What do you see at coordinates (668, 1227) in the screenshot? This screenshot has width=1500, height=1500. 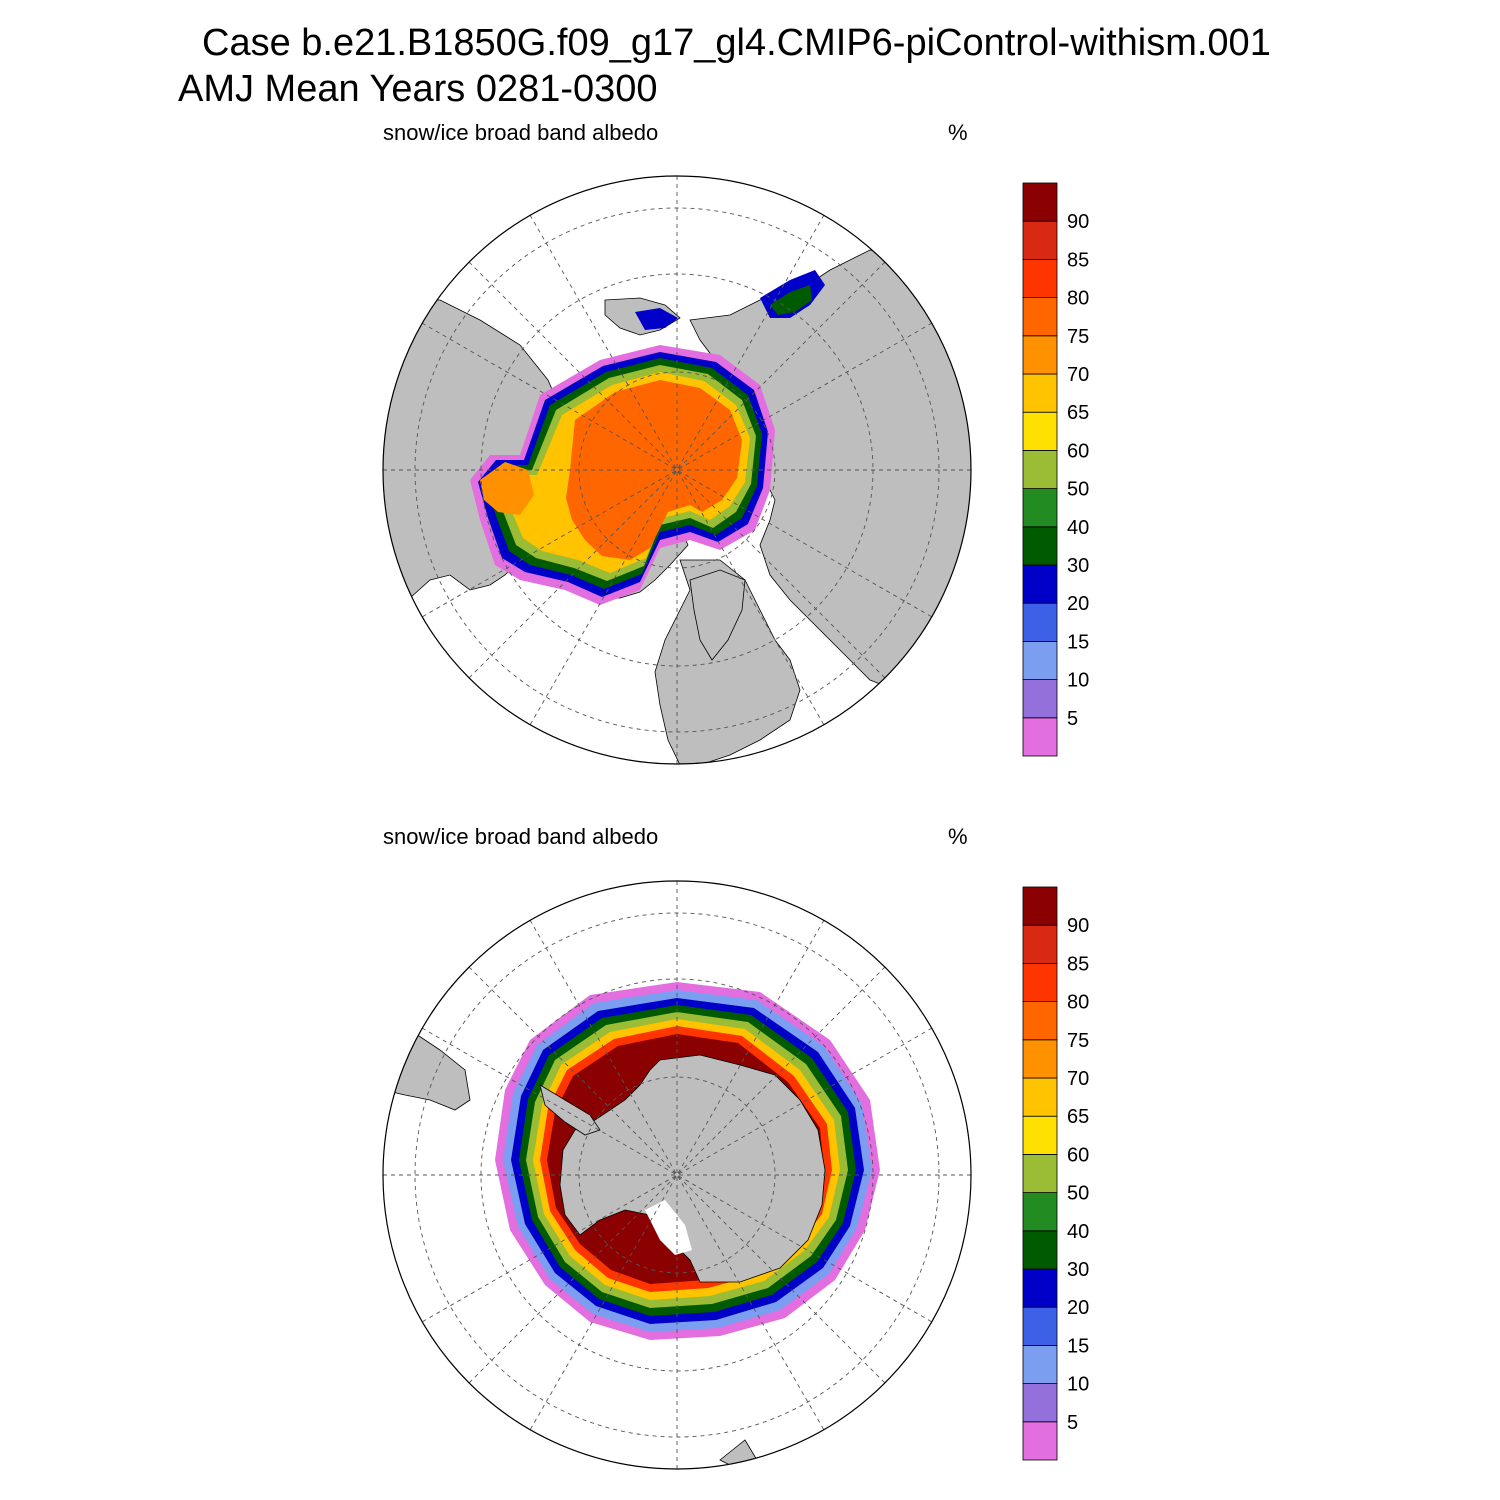 I see `ross-sea-notch` at bounding box center [668, 1227].